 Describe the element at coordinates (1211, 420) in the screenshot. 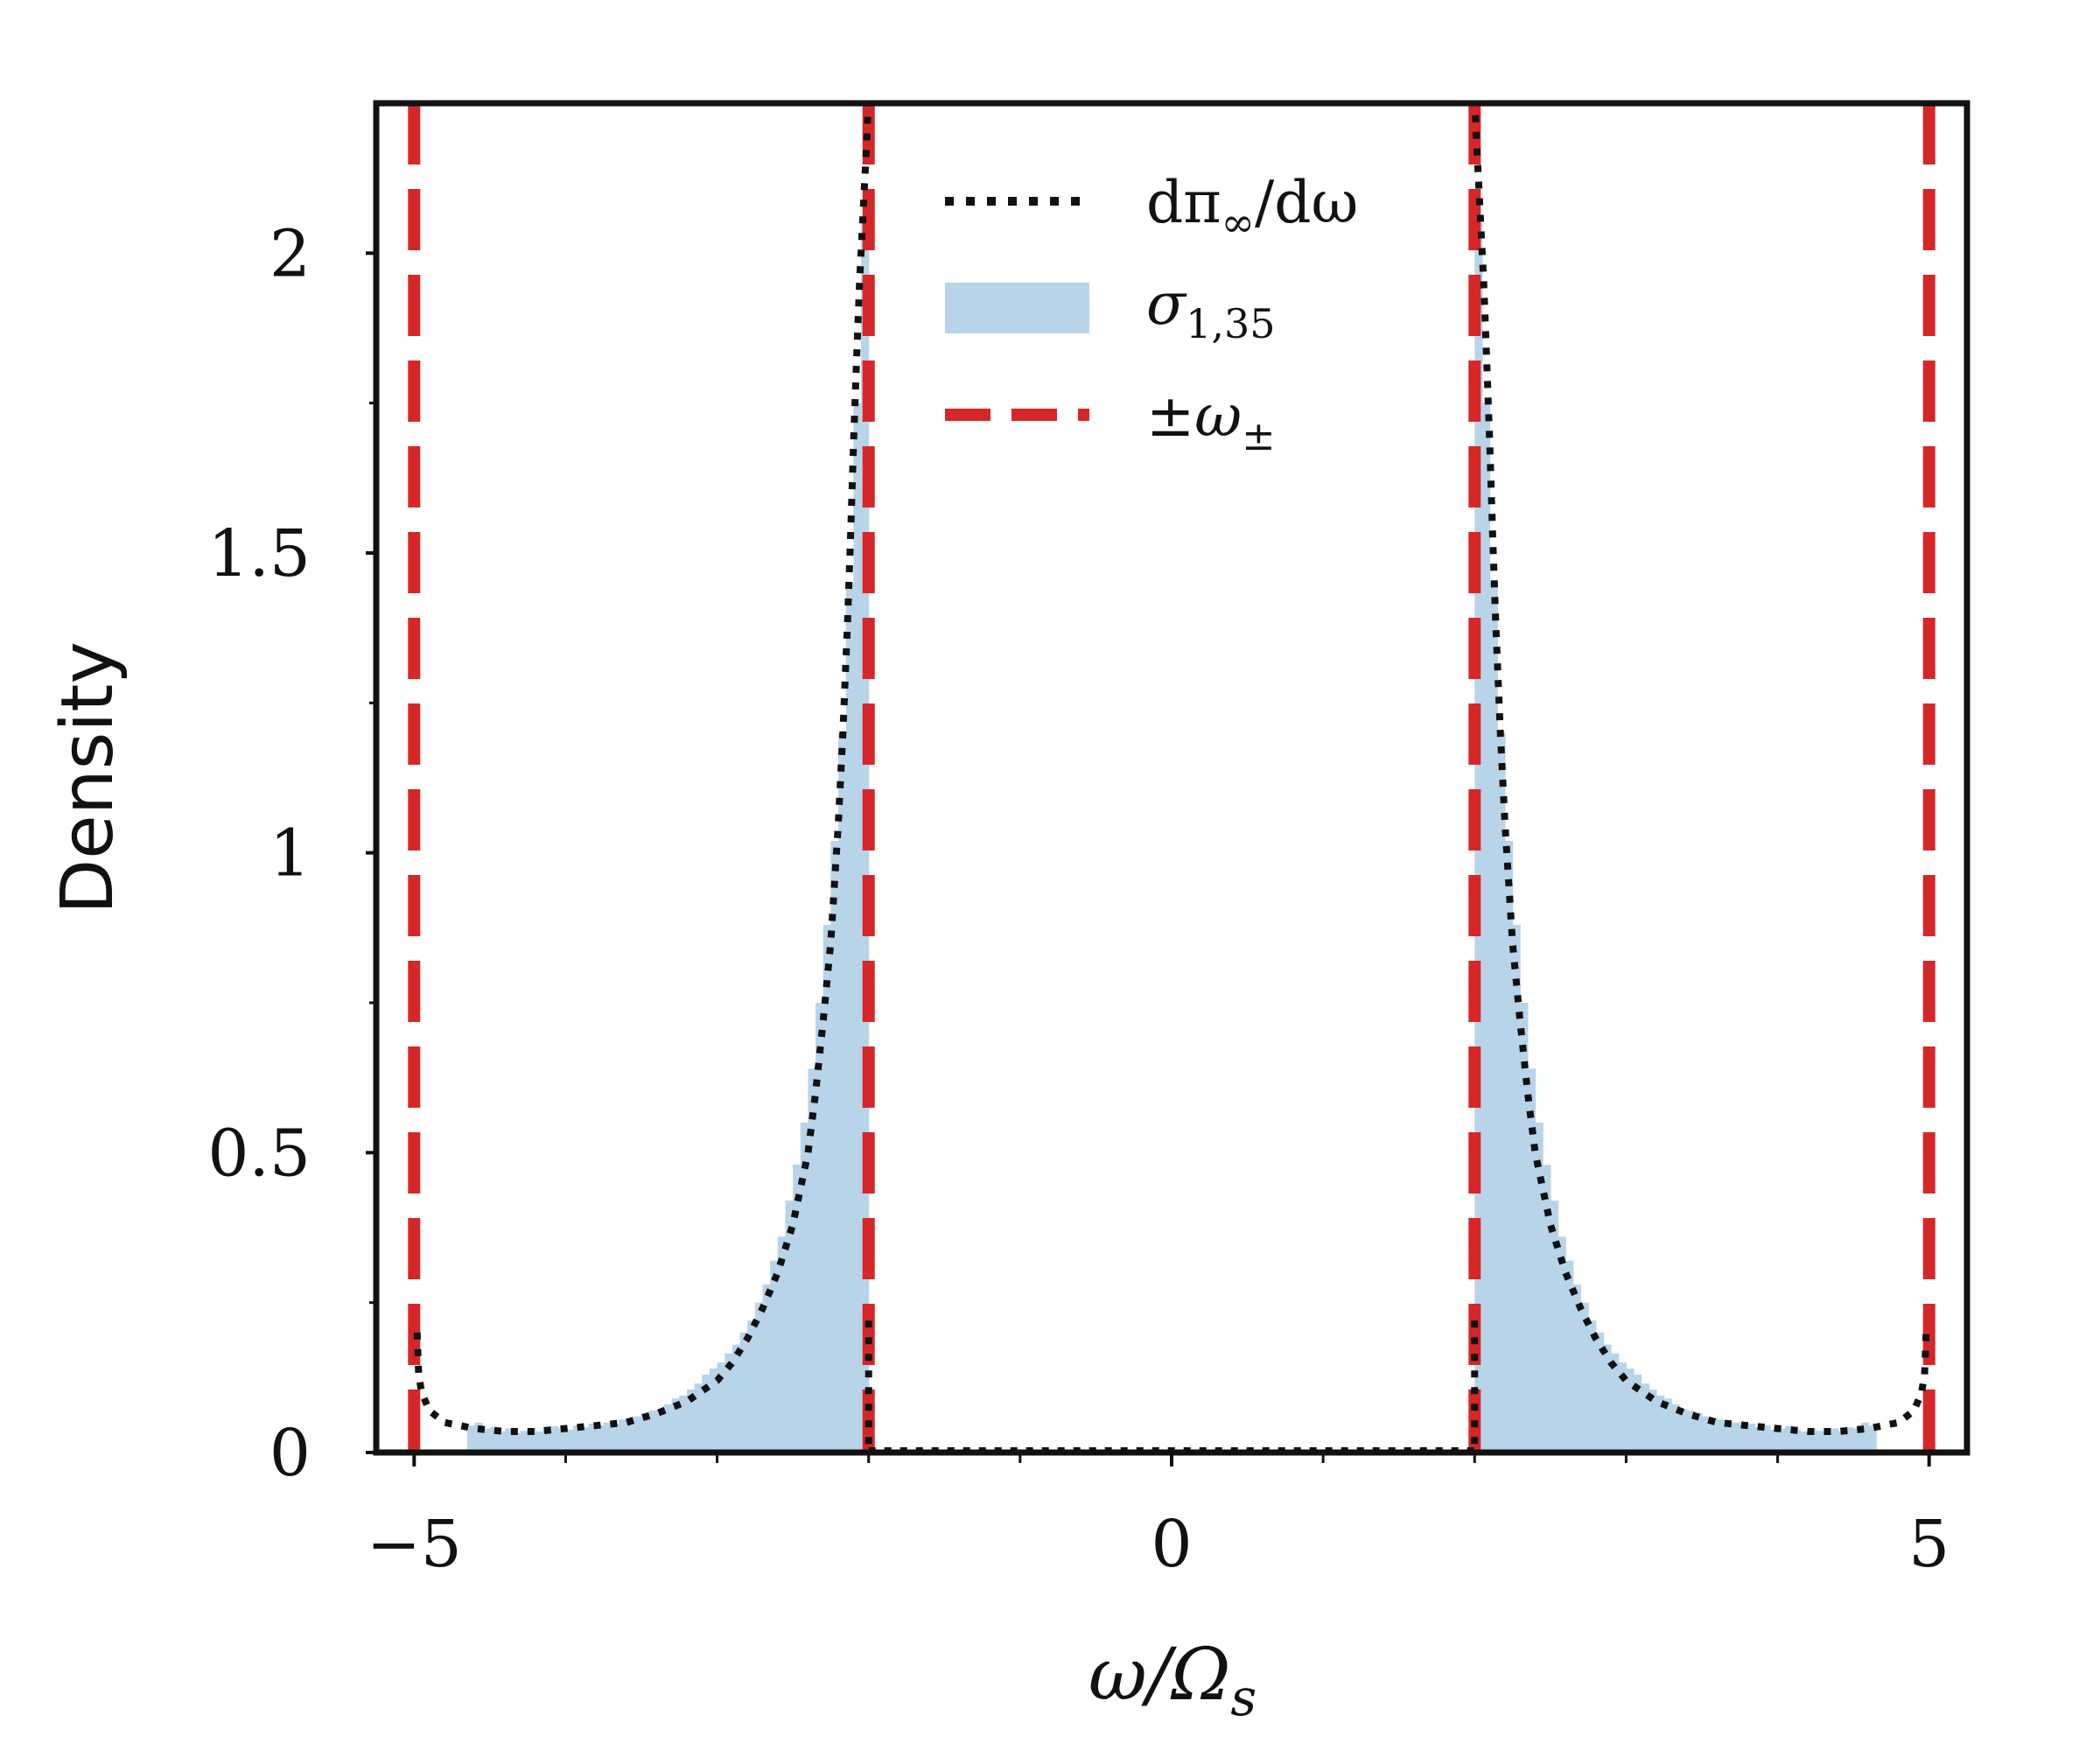

I see `legend-label-omega-lines: ±ω±` at that location.